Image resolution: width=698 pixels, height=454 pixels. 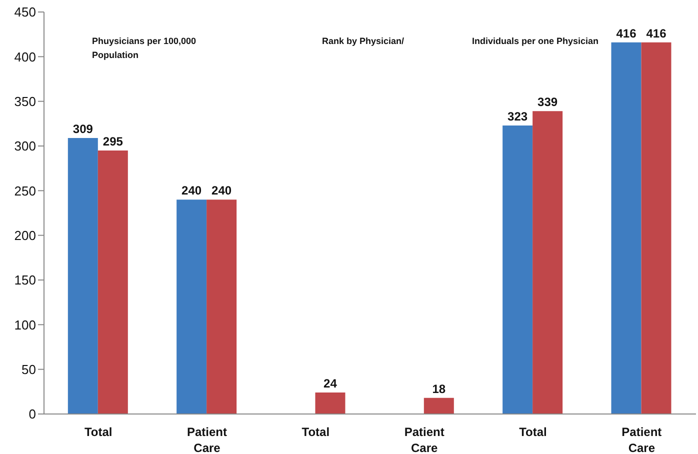 What do you see at coordinates (331, 383) in the screenshot?
I see `data-label: 24` at bounding box center [331, 383].